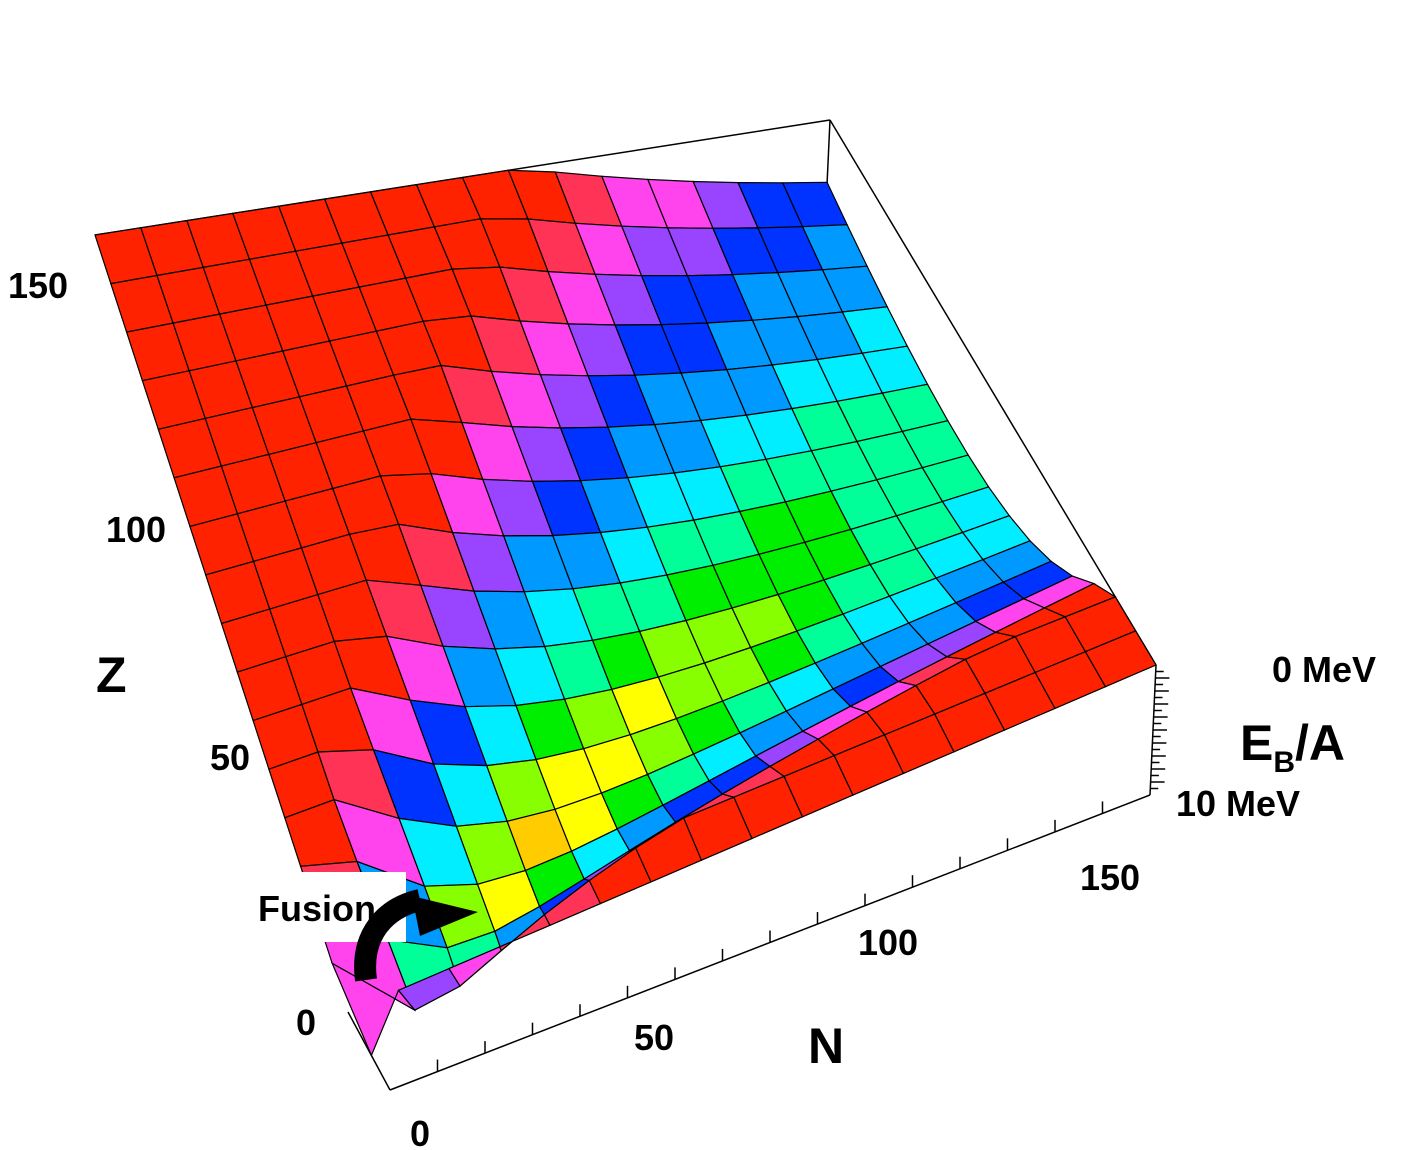 Image resolution: width=1404 pixels, height=1150 pixels. Describe the element at coordinates (1238, 803) in the screenshot. I see `eb-tick-10mev: 10 MeV` at that location.